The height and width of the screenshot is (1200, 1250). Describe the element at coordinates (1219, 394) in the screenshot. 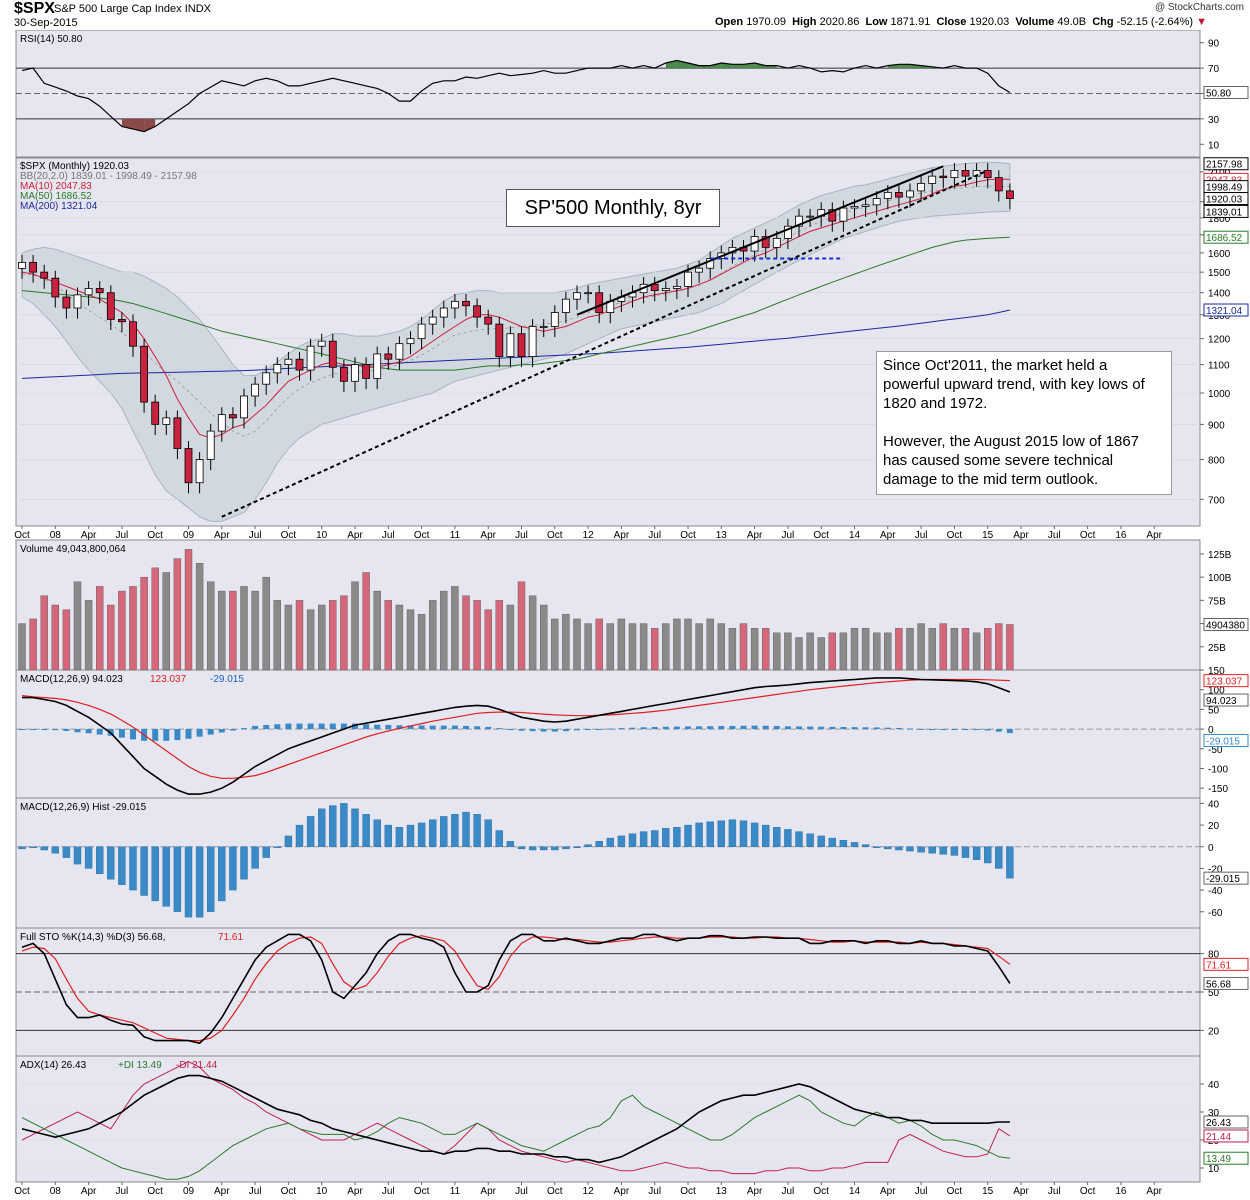

I see `price-ytick-label: 1000` at that location.